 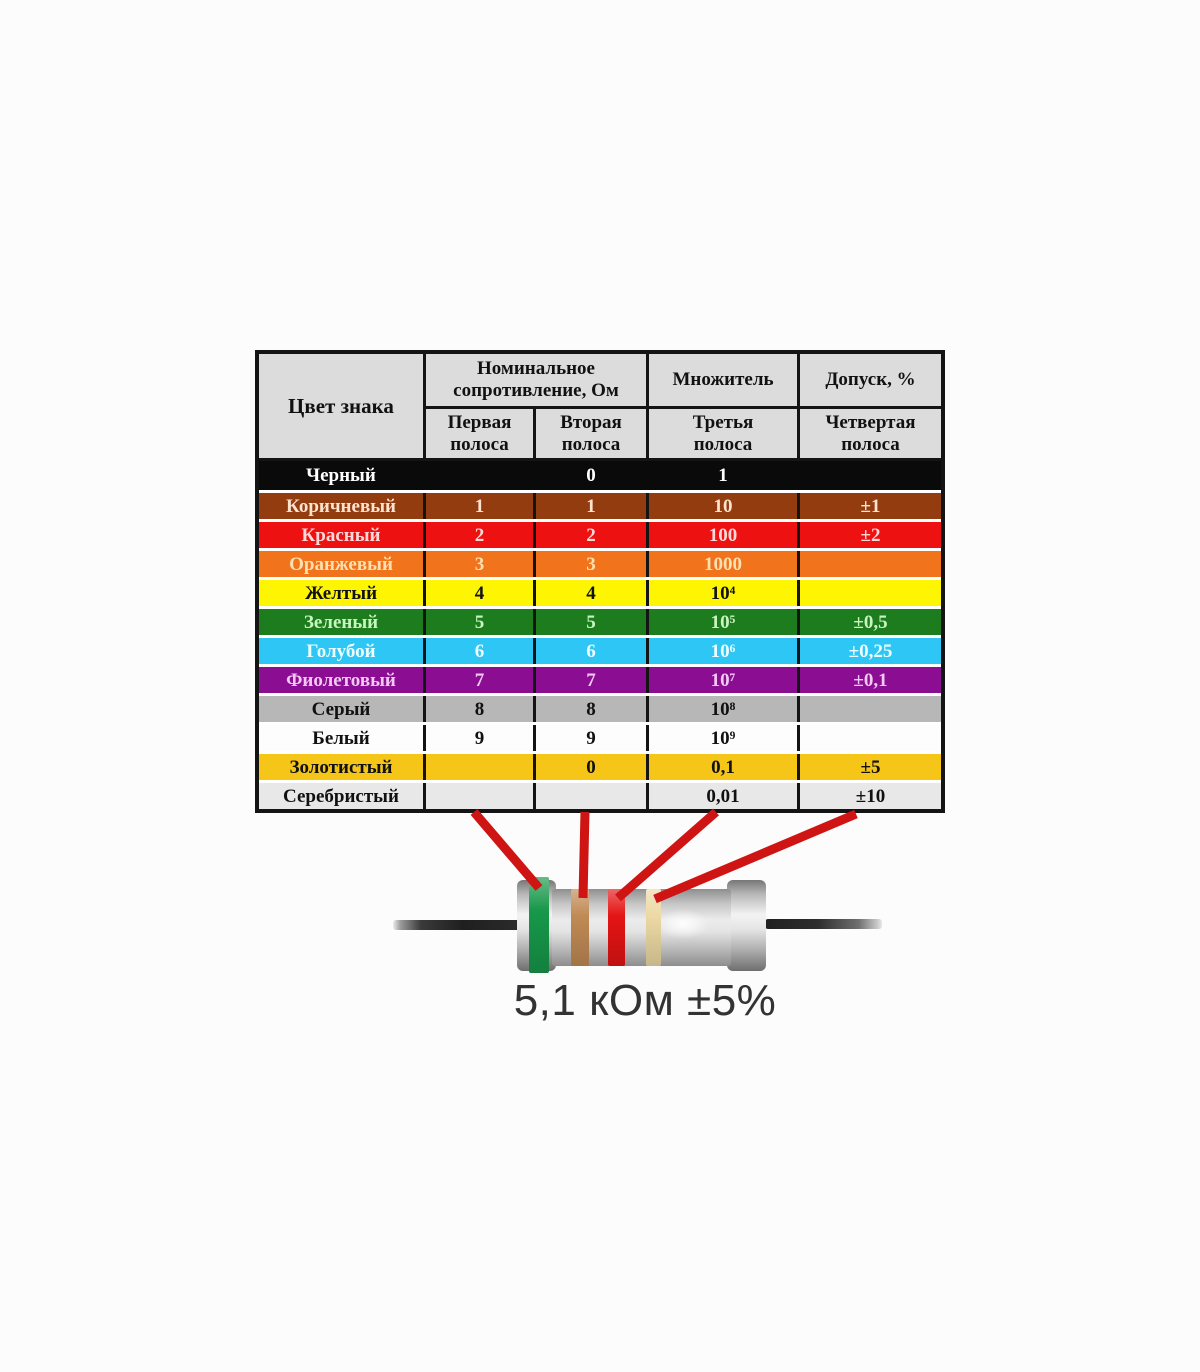 What do you see at coordinates (721, 593) in the screenshot?
I see `cell-multiplier: 10⁴` at bounding box center [721, 593].